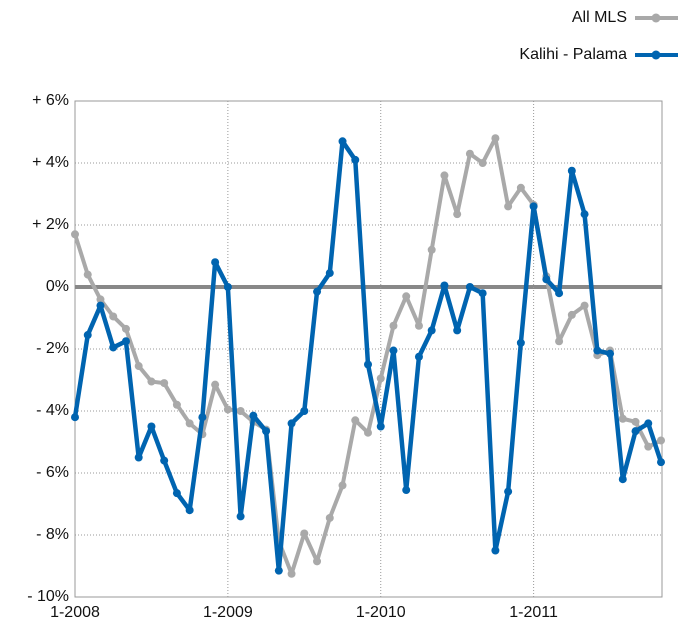 The width and height of the screenshot is (694, 626). I want to click on y-tick-label: + 4%, so click(50, 162).